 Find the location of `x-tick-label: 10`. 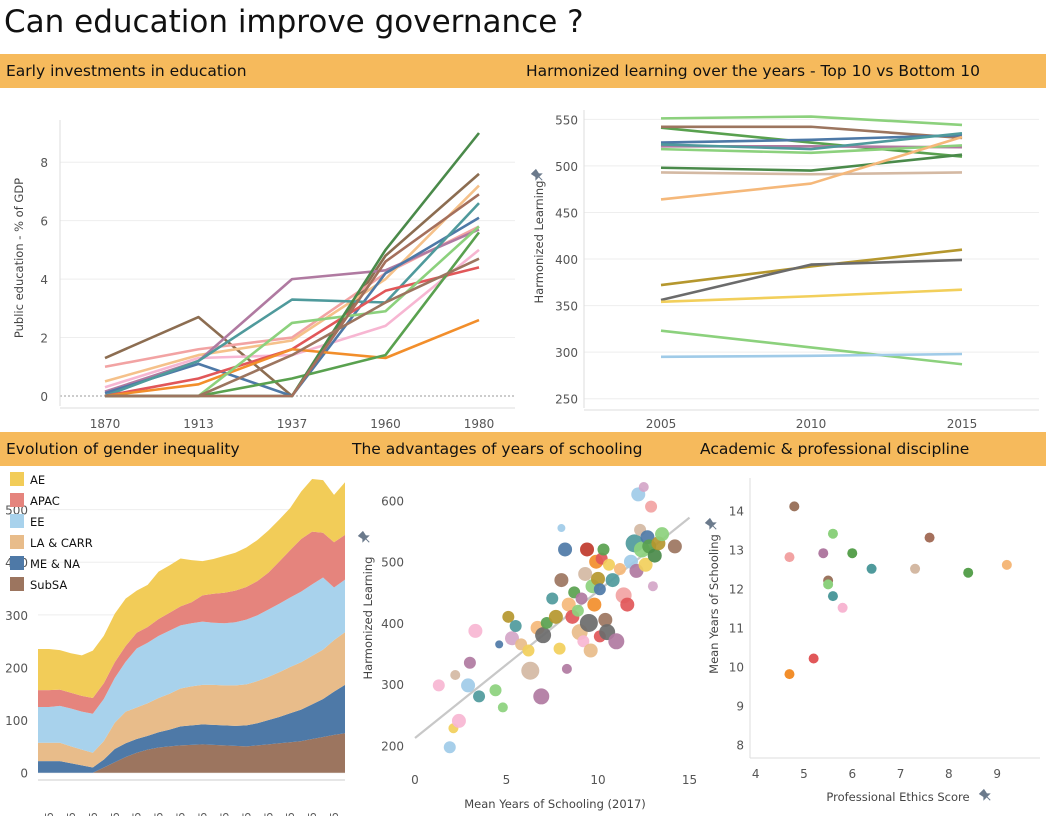

x-tick-label: 10 is located at coordinates (597, 780).